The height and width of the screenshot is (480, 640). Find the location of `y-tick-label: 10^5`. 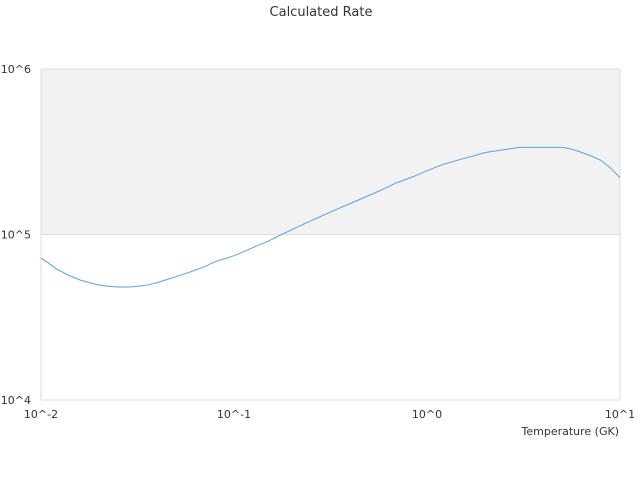

y-tick-label: 10^5 is located at coordinates (16, 235).